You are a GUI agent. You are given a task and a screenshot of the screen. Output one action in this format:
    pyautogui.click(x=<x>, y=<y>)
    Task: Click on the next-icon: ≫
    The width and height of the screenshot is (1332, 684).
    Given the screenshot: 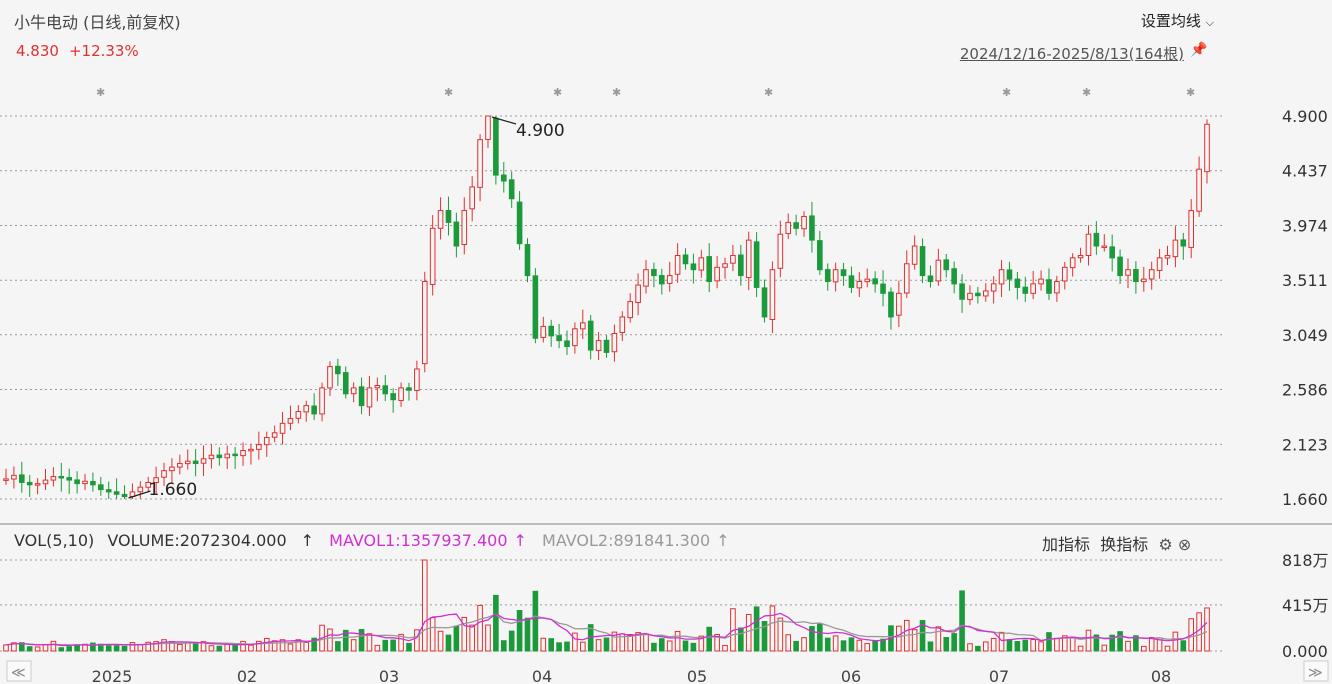 What is the action you would take?
    pyautogui.click(x=1315, y=673)
    